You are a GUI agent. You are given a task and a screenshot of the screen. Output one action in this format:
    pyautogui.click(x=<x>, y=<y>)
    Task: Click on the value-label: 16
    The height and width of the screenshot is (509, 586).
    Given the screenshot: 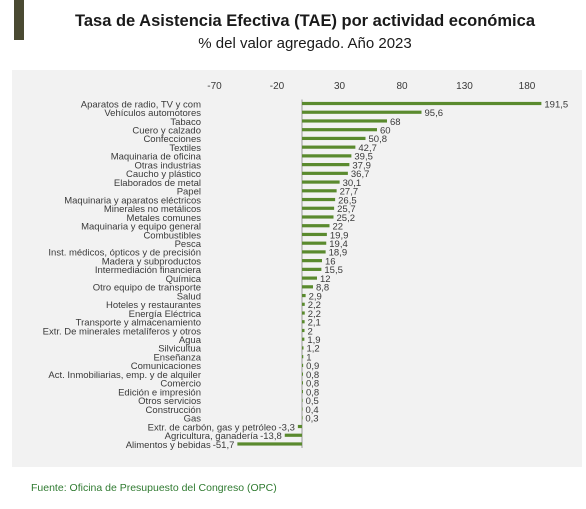 What is the action you would take?
    pyautogui.click(x=330, y=261)
    